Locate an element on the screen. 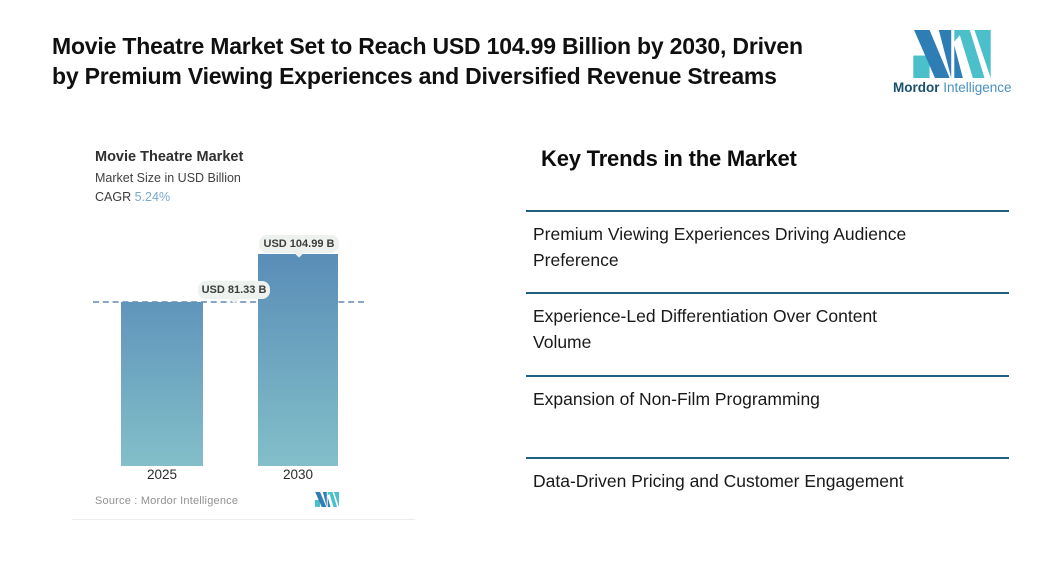 The height and width of the screenshot is (575, 1062). x-axis-label-2025: 2025 is located at coordinates (162, 474).